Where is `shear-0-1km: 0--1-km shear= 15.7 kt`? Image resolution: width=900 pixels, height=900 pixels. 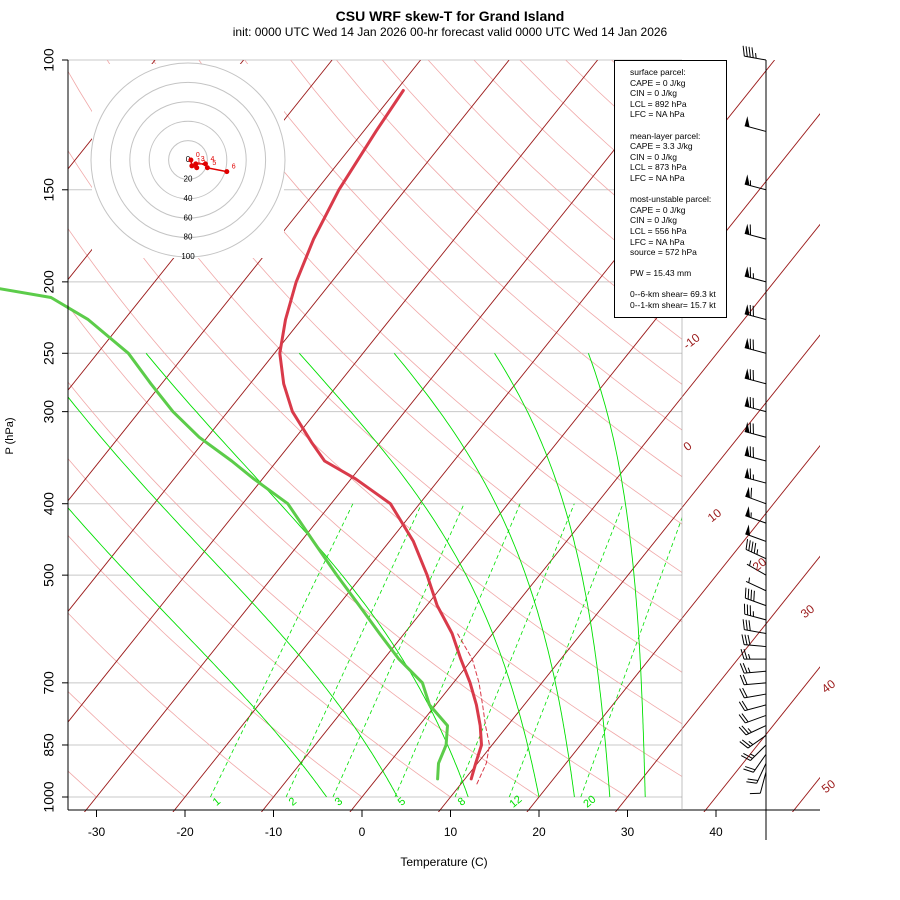
shear-0-1km: 0--1-km shear= 15.7 kt is located at coordinates (678, 305).